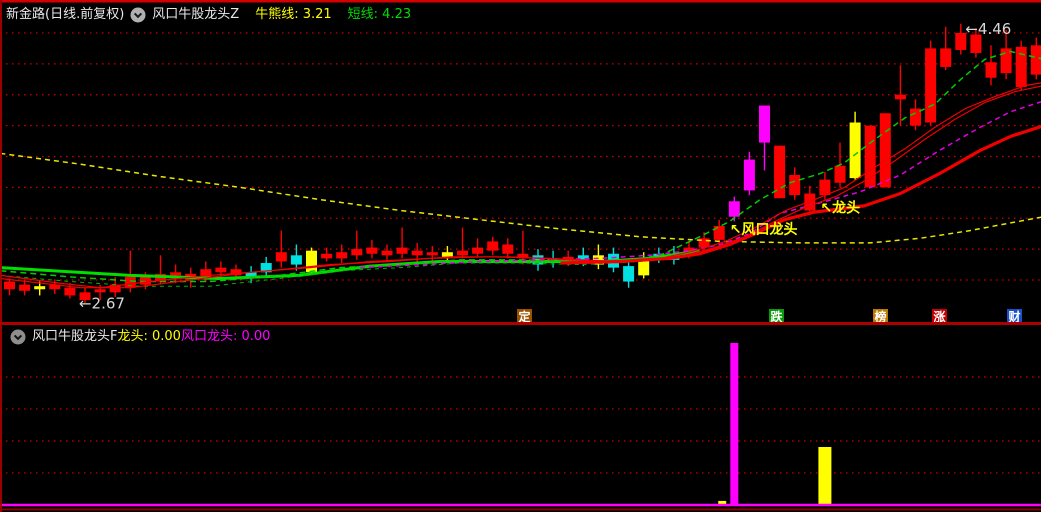 This screenshot has height=512, width=1041. I want to click on sub-indicator-name: 风口牛股龙头F, so click(75, 336).